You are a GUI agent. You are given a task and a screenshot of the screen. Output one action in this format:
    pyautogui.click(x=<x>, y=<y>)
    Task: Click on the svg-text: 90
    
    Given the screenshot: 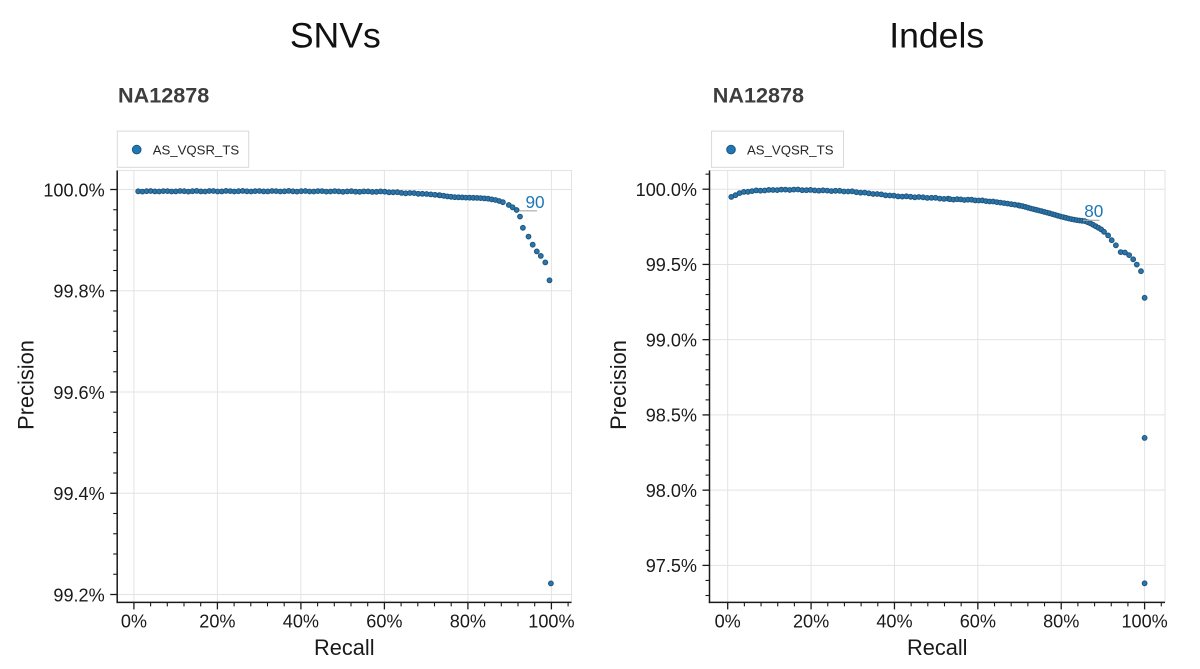 What is the action you would take?
    pyautogui.click(x=534, y=202)
    